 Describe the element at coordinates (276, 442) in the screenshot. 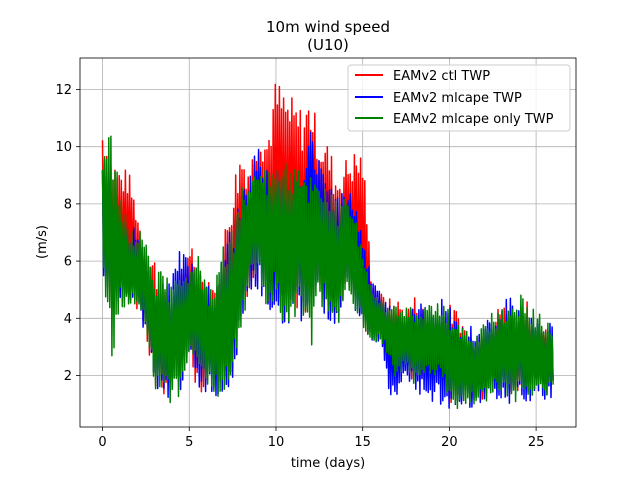

I see `x-tick-label: 10` at that location.